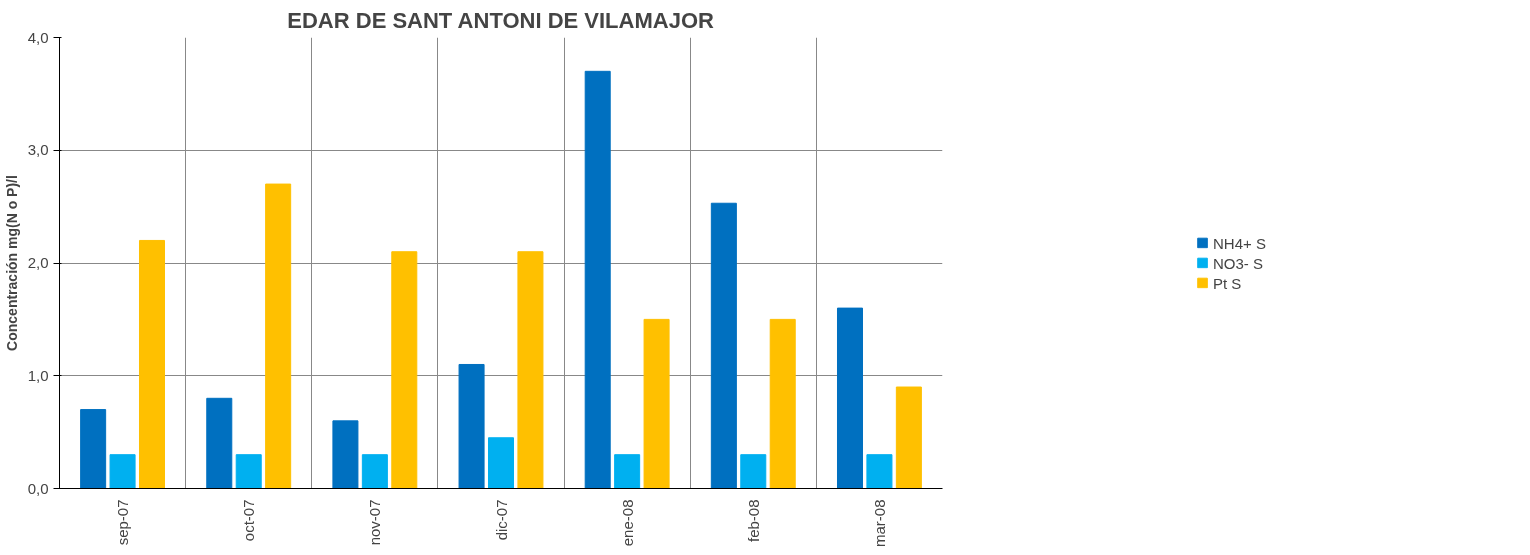  What do you see at coordinates (38, 488) in the screenshot?
I see `y-tick-label: 0,0` at bounding box center [38, 488].